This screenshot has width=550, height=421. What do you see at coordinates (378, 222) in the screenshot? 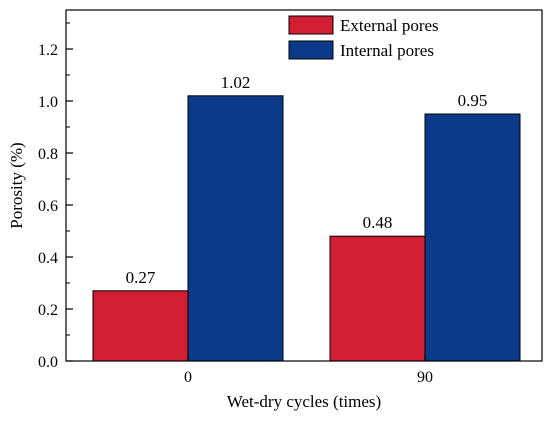
I see `data-label: 0.48` at bounding box center [378, 222].